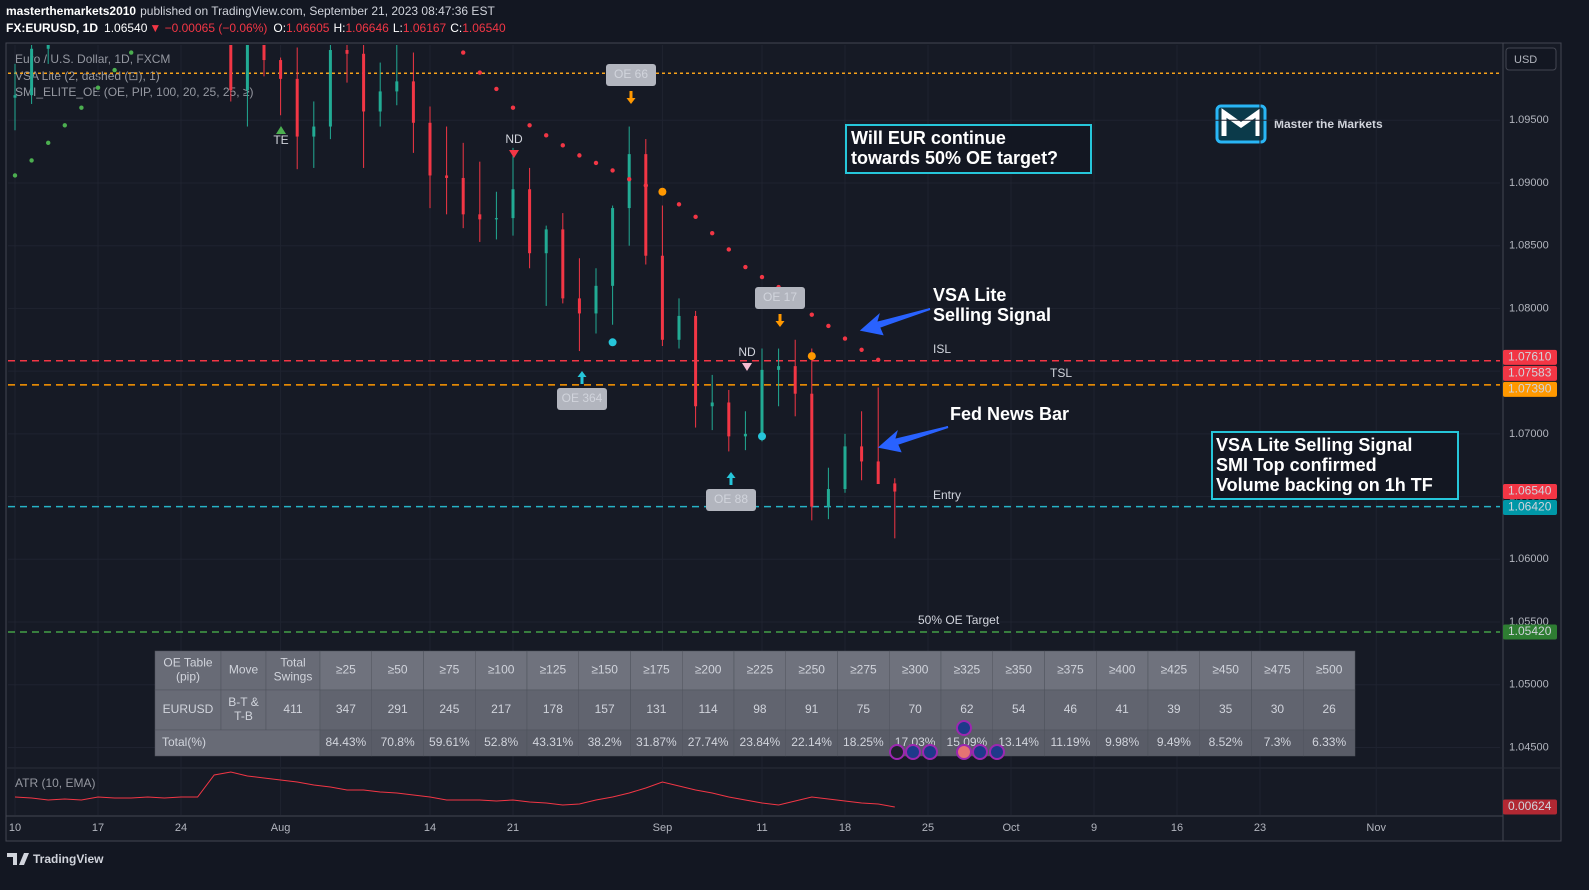  I want to click on table-cell-text: ≥225, so click(760, 670).